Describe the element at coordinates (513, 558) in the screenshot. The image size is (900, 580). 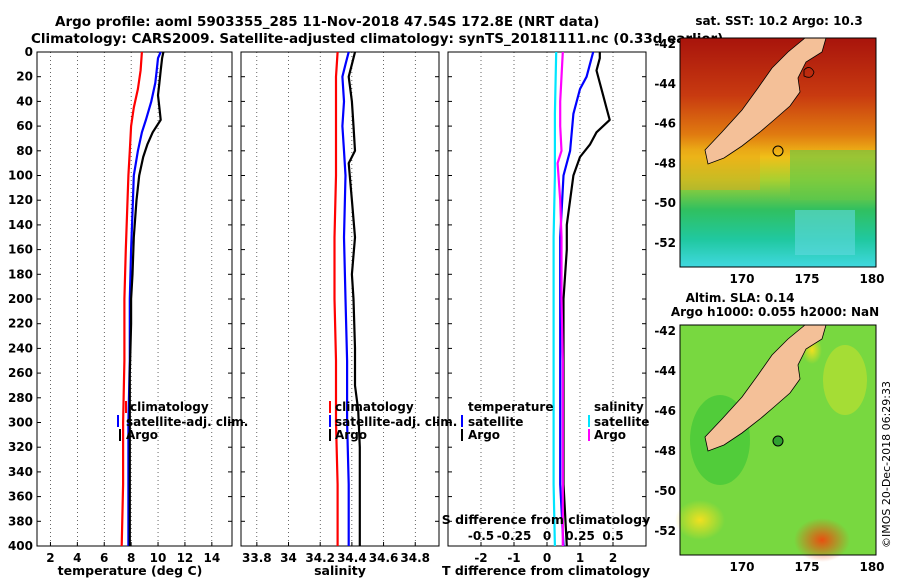
I see `x-tick-label: -1` at that location.